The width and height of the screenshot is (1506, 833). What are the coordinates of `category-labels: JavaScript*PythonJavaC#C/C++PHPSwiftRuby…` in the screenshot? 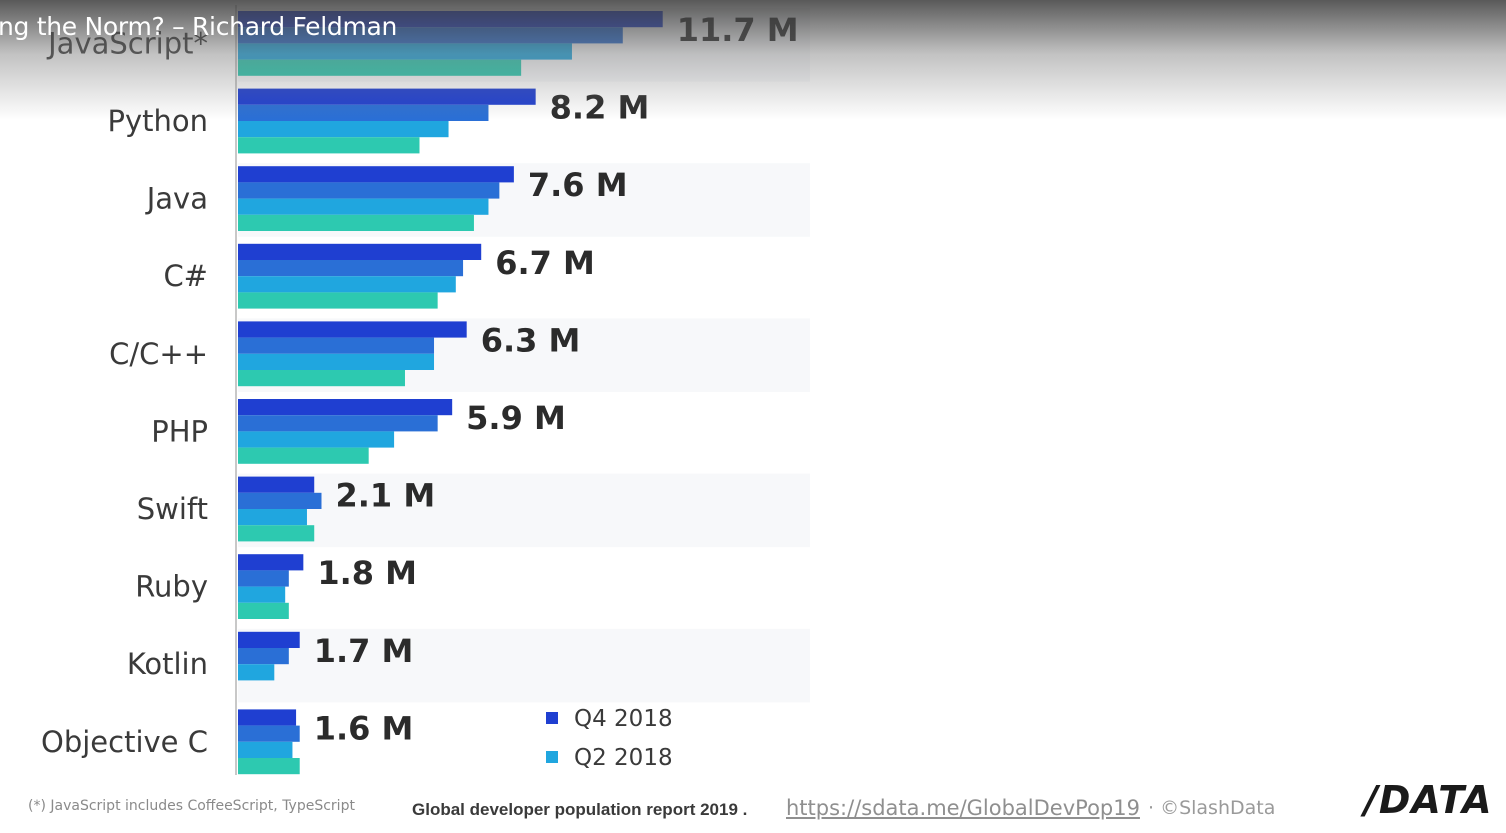 It's located at (124, 392).